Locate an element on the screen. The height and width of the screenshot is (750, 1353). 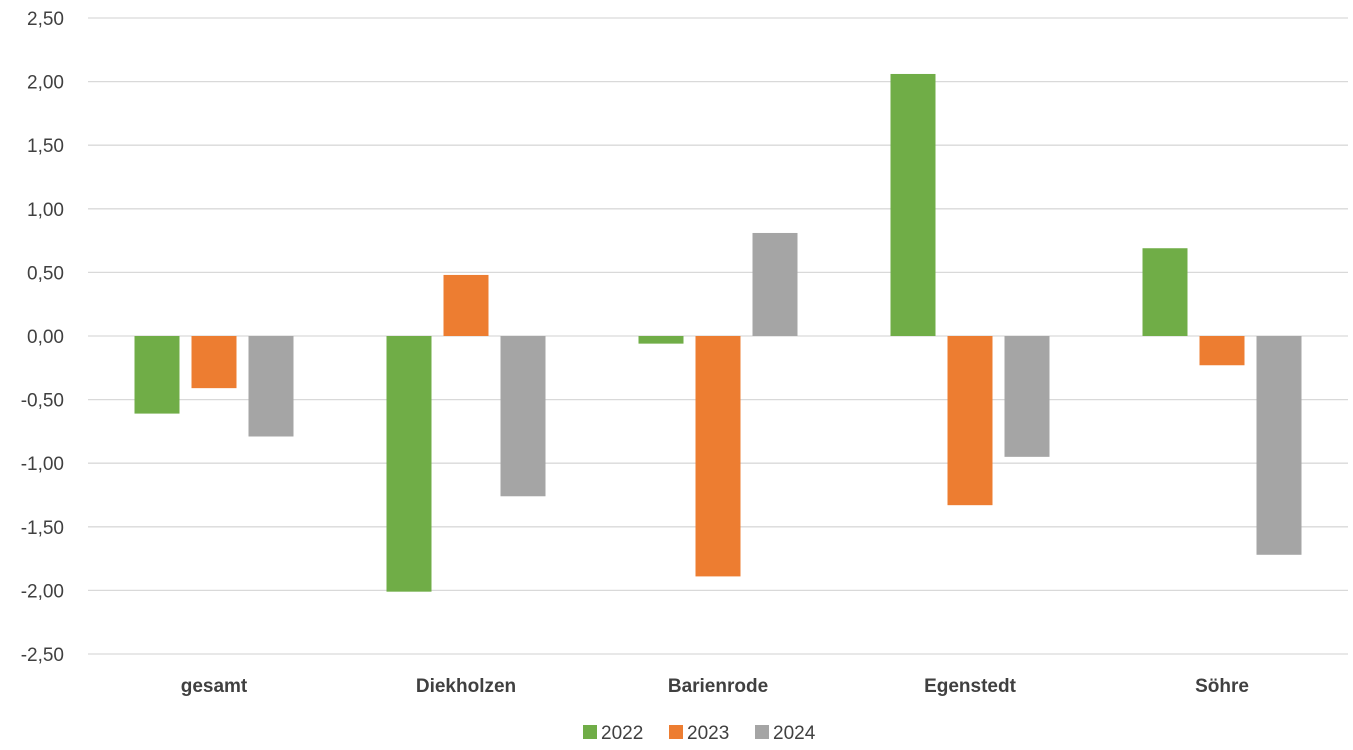
y-tick-label: 0,50 is located at coordinates (45, 273).